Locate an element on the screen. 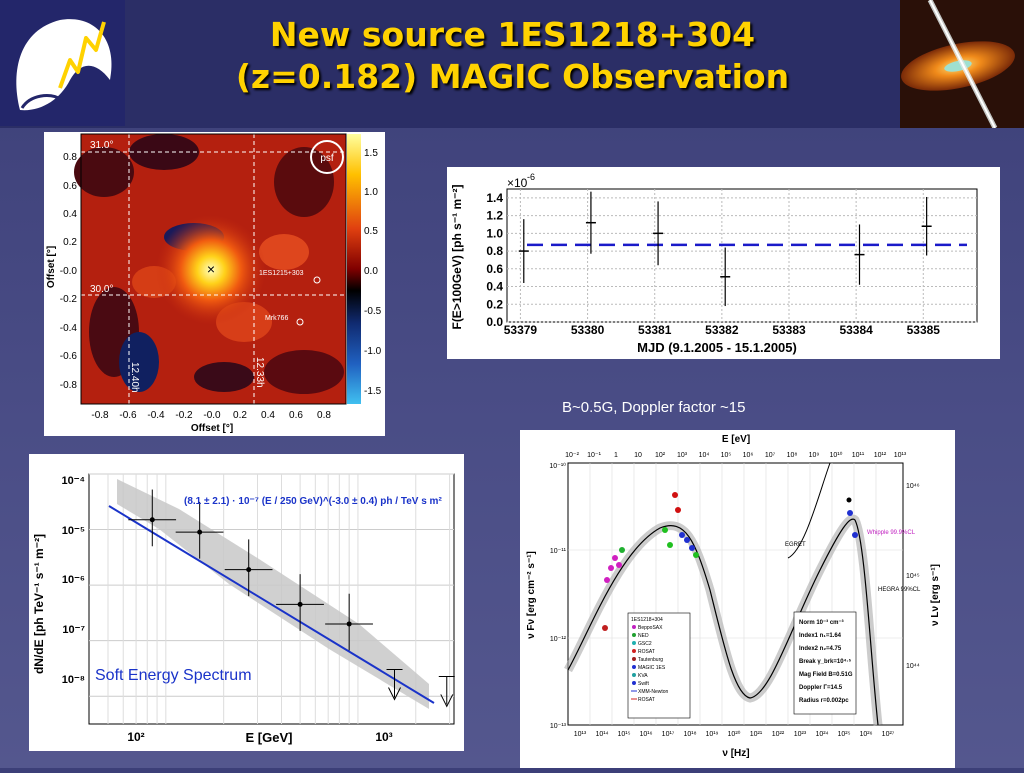 The image size is (1024, 773). bottom-tick: 10¹⁴ is located at coordinates (601, 734).